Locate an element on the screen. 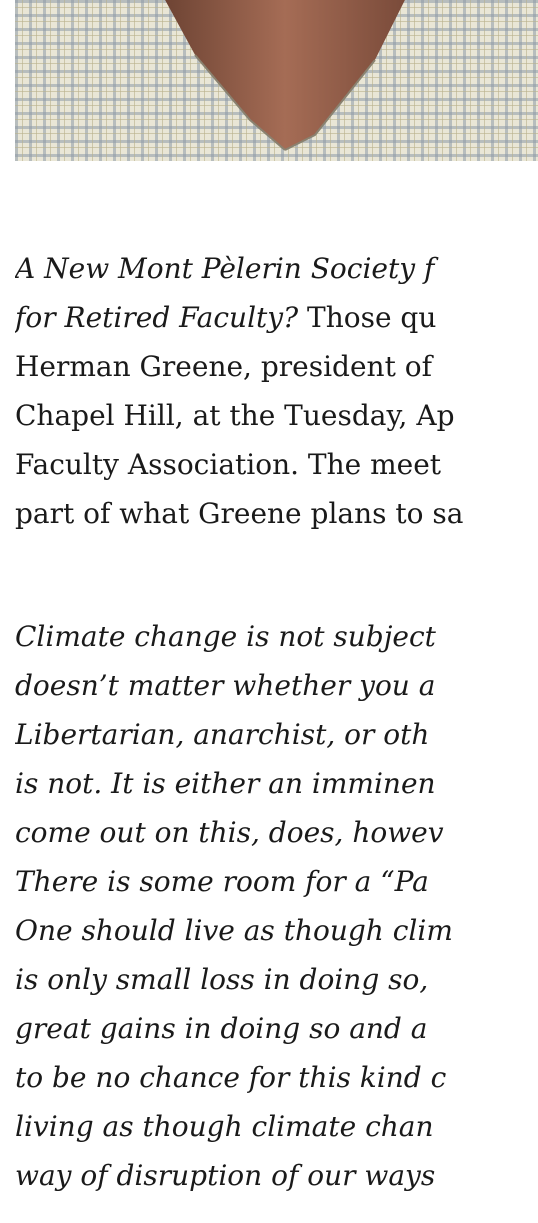  quote-line: come out on this, does, howev is located at coordinates (229, 832).